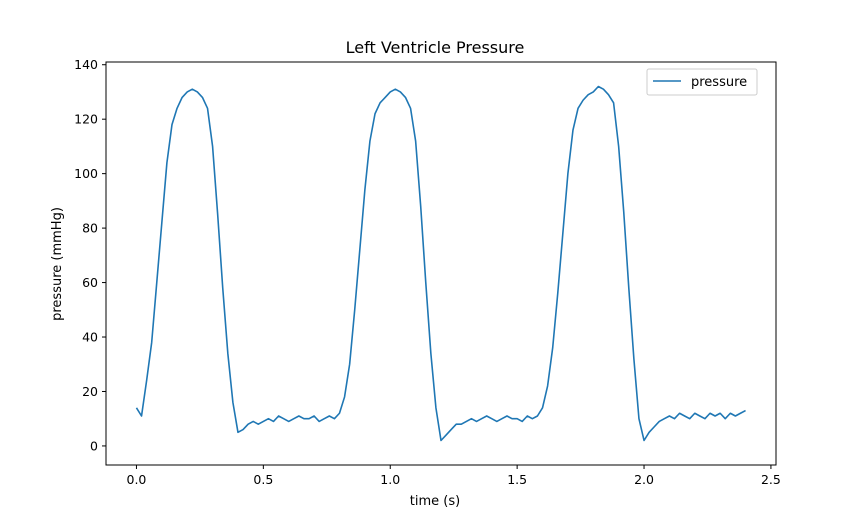 The width and height of the screenshot is (848, 523). What do you see at coordinates (90, 391) in the screenshot?
I see `y-tick-label: 20` at bounding box center [90, 391].